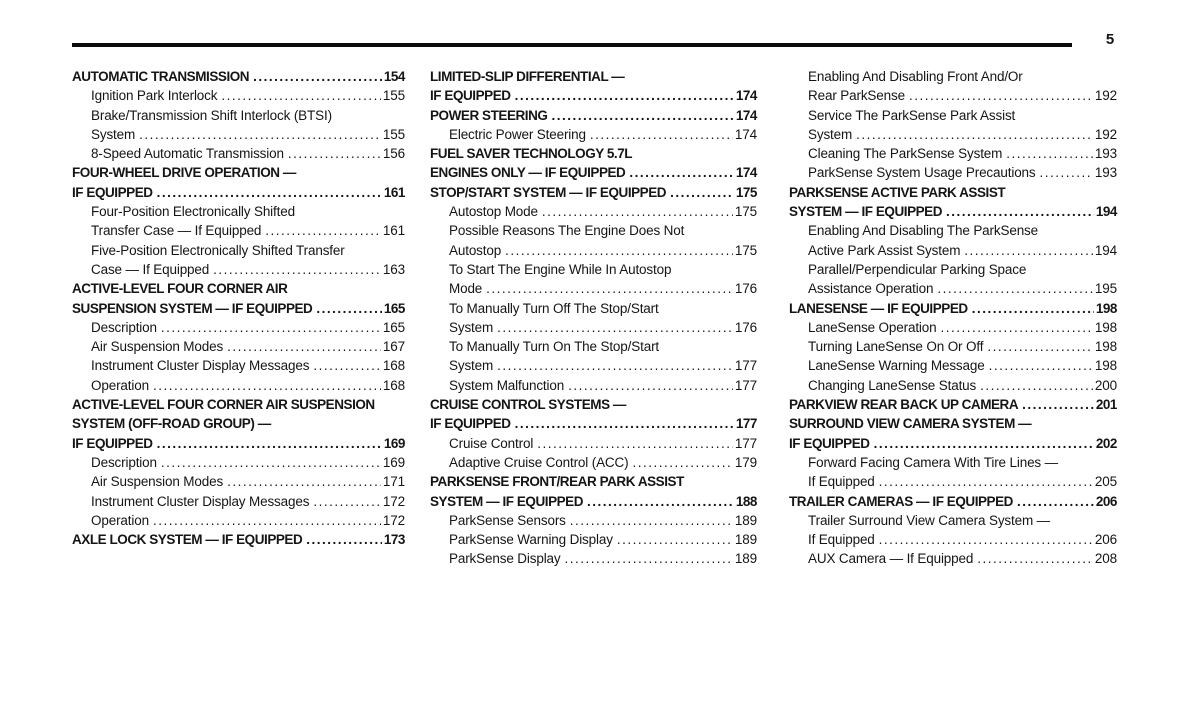 Image resolution: width=1191 pixels, height=720 pixels. What do you see at coordinates (528, 173) in the screenshot?
I see `toc-entry-label: ENGINES ONLY — IF EQUIPPED` at bounding box center [528, 173].